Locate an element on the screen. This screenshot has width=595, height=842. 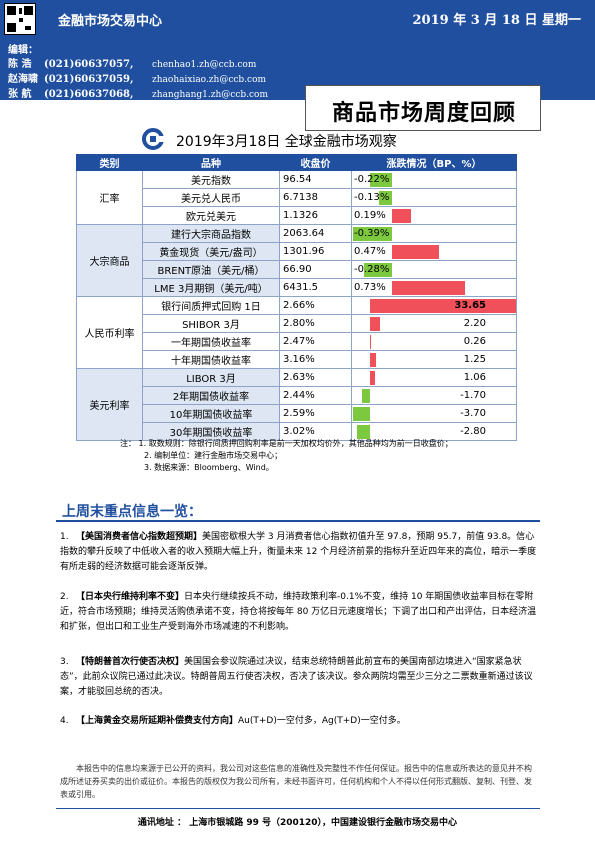
table-row: 2年期国债收益率 2.44% -1.70 is located at coordinates (297, 395).